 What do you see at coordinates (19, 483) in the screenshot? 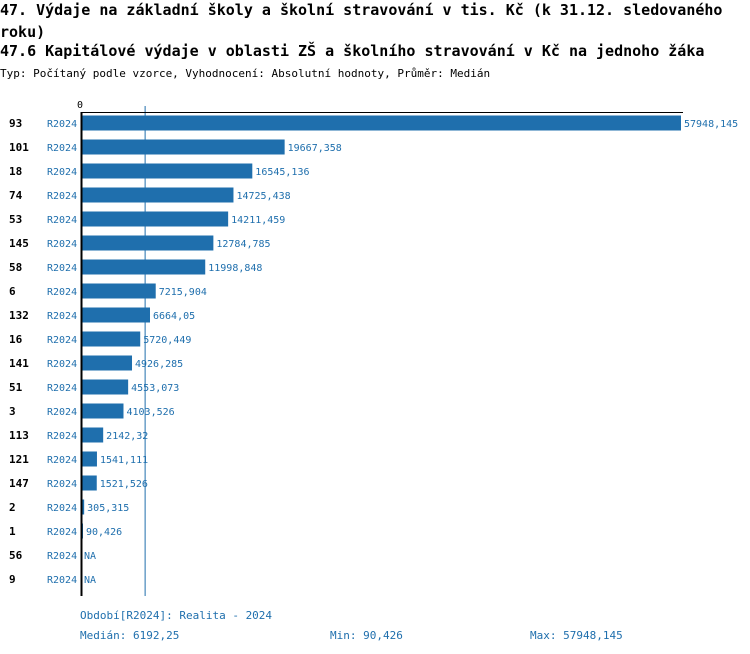
I see `row-id-label: 147` at bounding box center [19, 483].